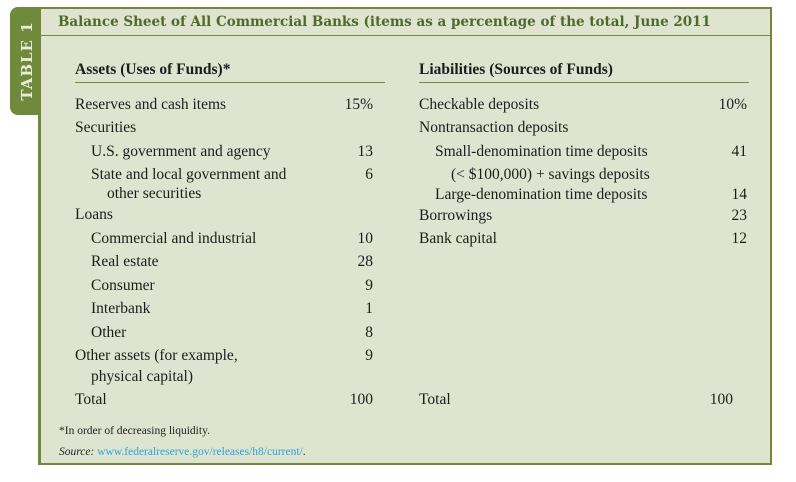 The height and width of the screenshot is (482, 796). What do you see at coordinates (365, 151) in the screenshot?
I see `row-value: 13` at bounding box center [365, 151].